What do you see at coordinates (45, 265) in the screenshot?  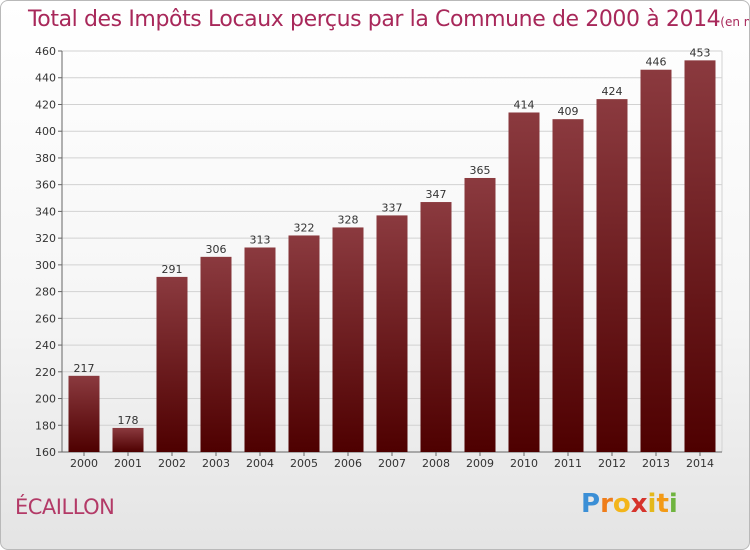 I see `y-tick-label: 300` at bounding box center [45, 265].